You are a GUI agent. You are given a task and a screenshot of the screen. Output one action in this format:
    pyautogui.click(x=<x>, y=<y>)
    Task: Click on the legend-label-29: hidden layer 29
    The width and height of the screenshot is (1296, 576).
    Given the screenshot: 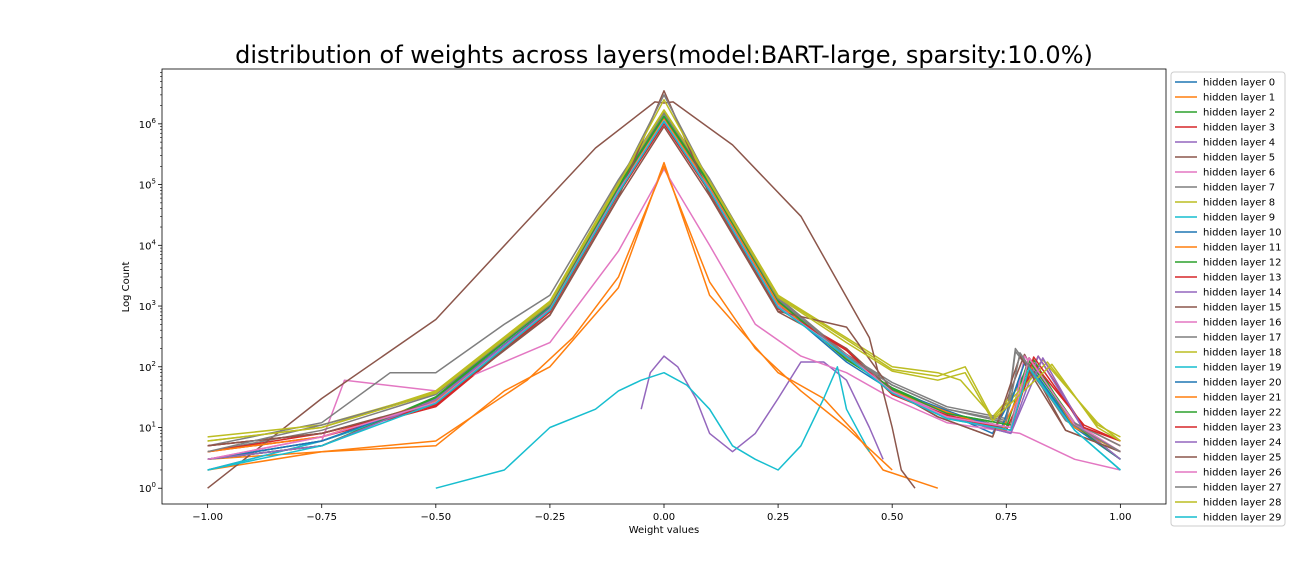 What is the action you would take?
    pyautogui.click(x=1242, y=518)
    